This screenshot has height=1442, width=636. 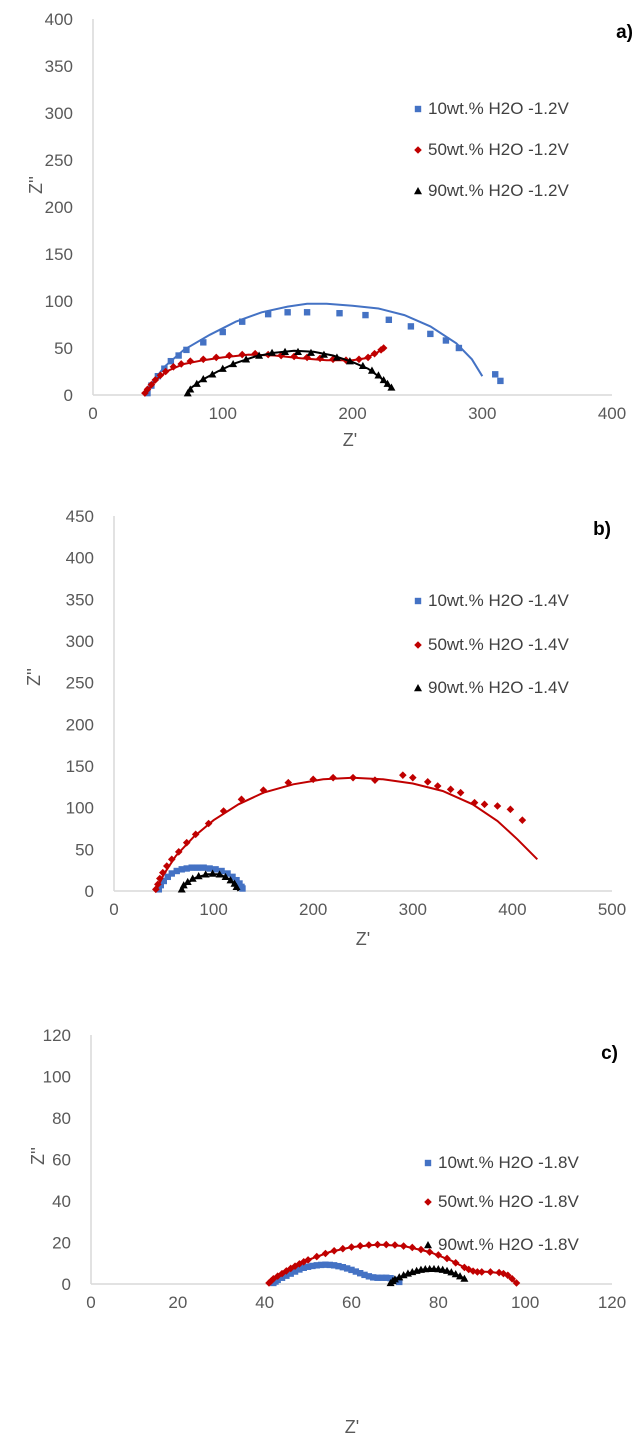 I want to click on legend-label: 50wt.% H2O -1.4V, so click(x=498, y=644).